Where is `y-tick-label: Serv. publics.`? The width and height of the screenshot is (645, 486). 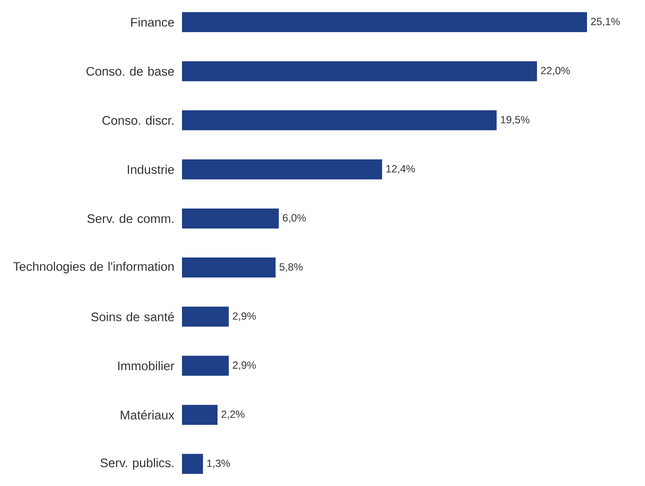 y-tick-label: Serv. publics. is located at coordinates (137, 464).